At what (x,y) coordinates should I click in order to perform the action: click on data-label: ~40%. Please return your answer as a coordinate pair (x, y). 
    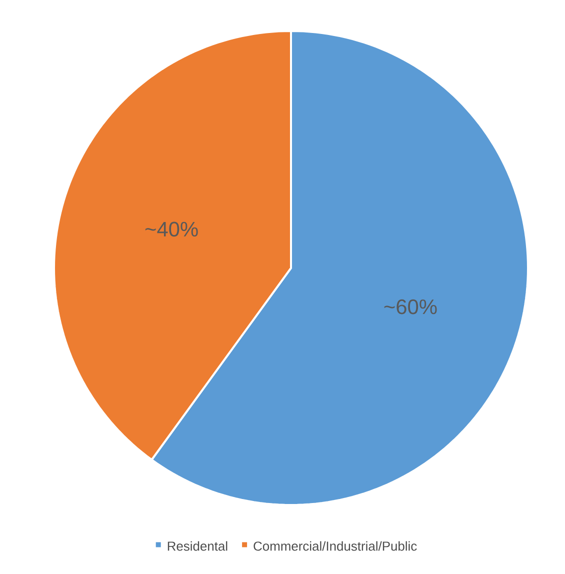
    Looking at the image, I should click on (171, 229).